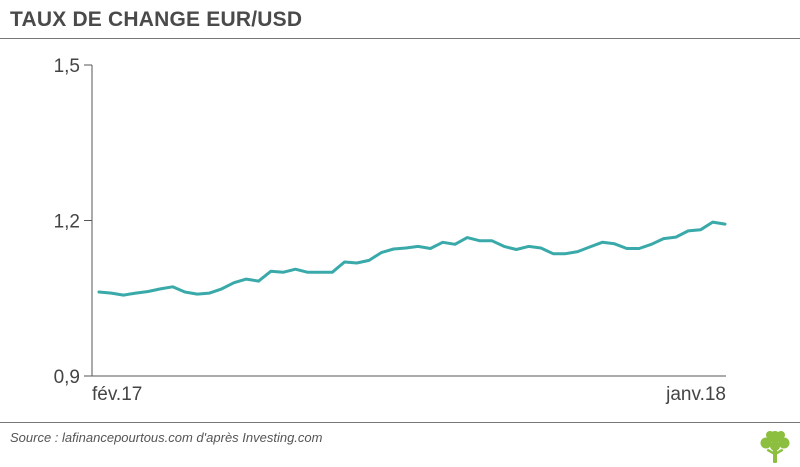 The height and width of the screenshot is (467, 800). What do you see at coordinates (67, 222) in the screenshot?
I see `y-tick-label: 1,2` at bounding box center [67, 222].